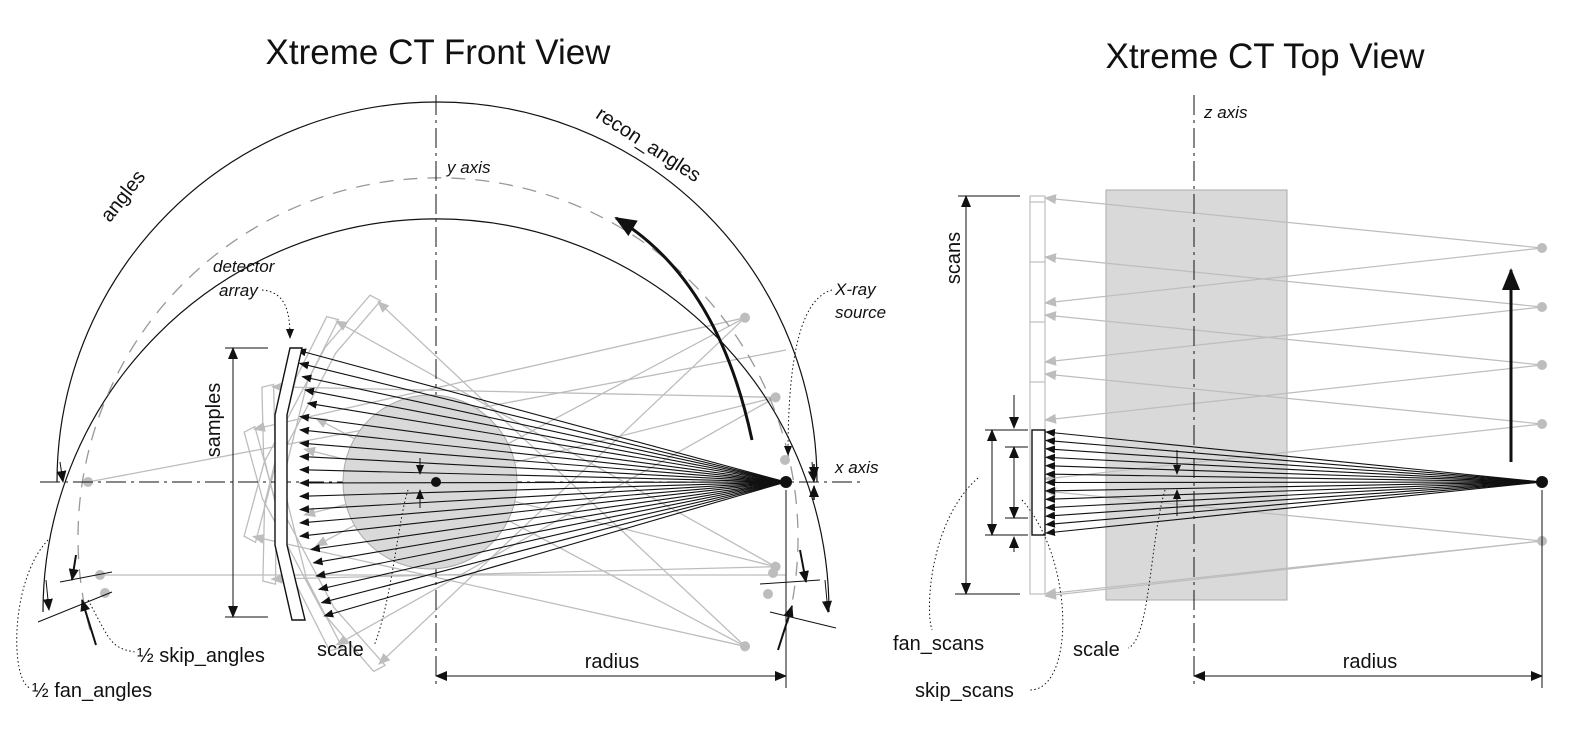 This screenshot has width=1575, height=750. Describe the element at coordinates (214, 420) in the screenshot. I see `samples-label: samples` at that location.